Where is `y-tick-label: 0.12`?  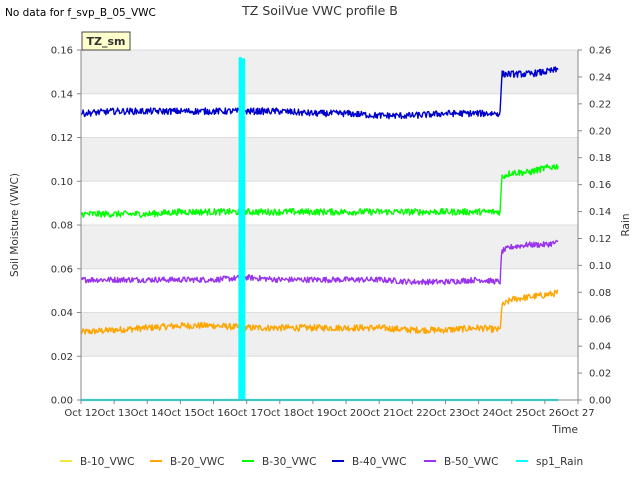 y-tick-label: 0.12 is located at coordinates (62, 138).